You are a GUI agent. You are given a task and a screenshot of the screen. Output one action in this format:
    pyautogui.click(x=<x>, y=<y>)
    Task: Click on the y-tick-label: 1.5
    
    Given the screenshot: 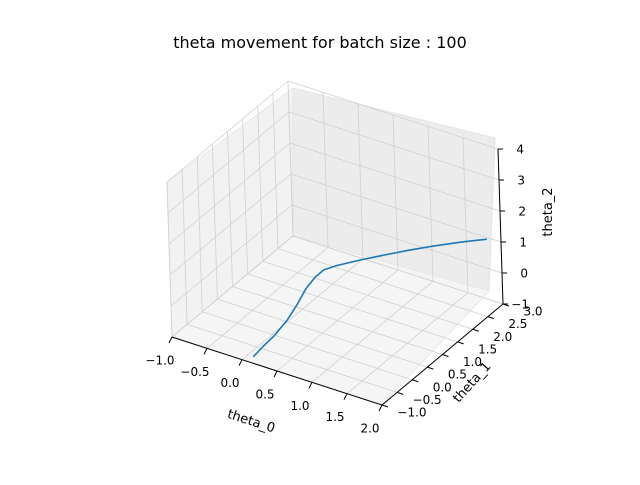 What is the action you would take?
    pyautogui.click(x=487, y=349)
    